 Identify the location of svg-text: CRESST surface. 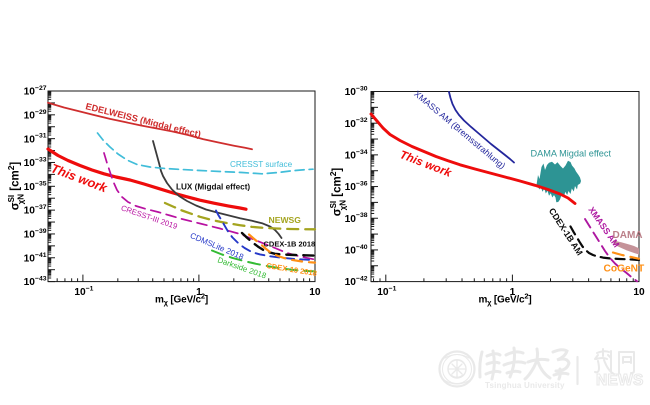
(261, 164).